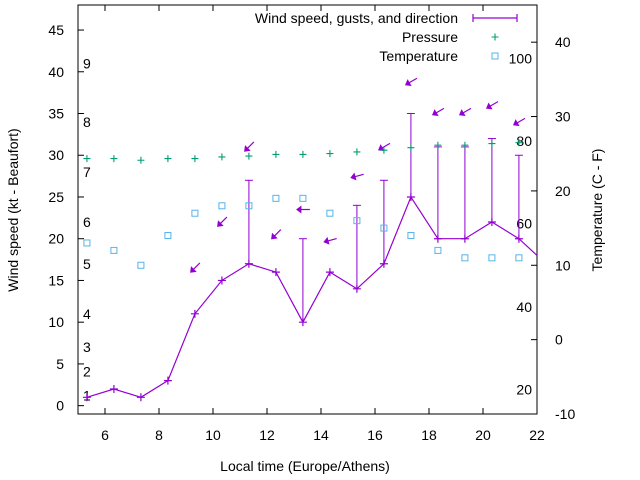 The height and width of the screenshot is (480, 640). Describe the element at coordinates (495, 56) in the screenshot. I see `legend-key-temperature` at that location.